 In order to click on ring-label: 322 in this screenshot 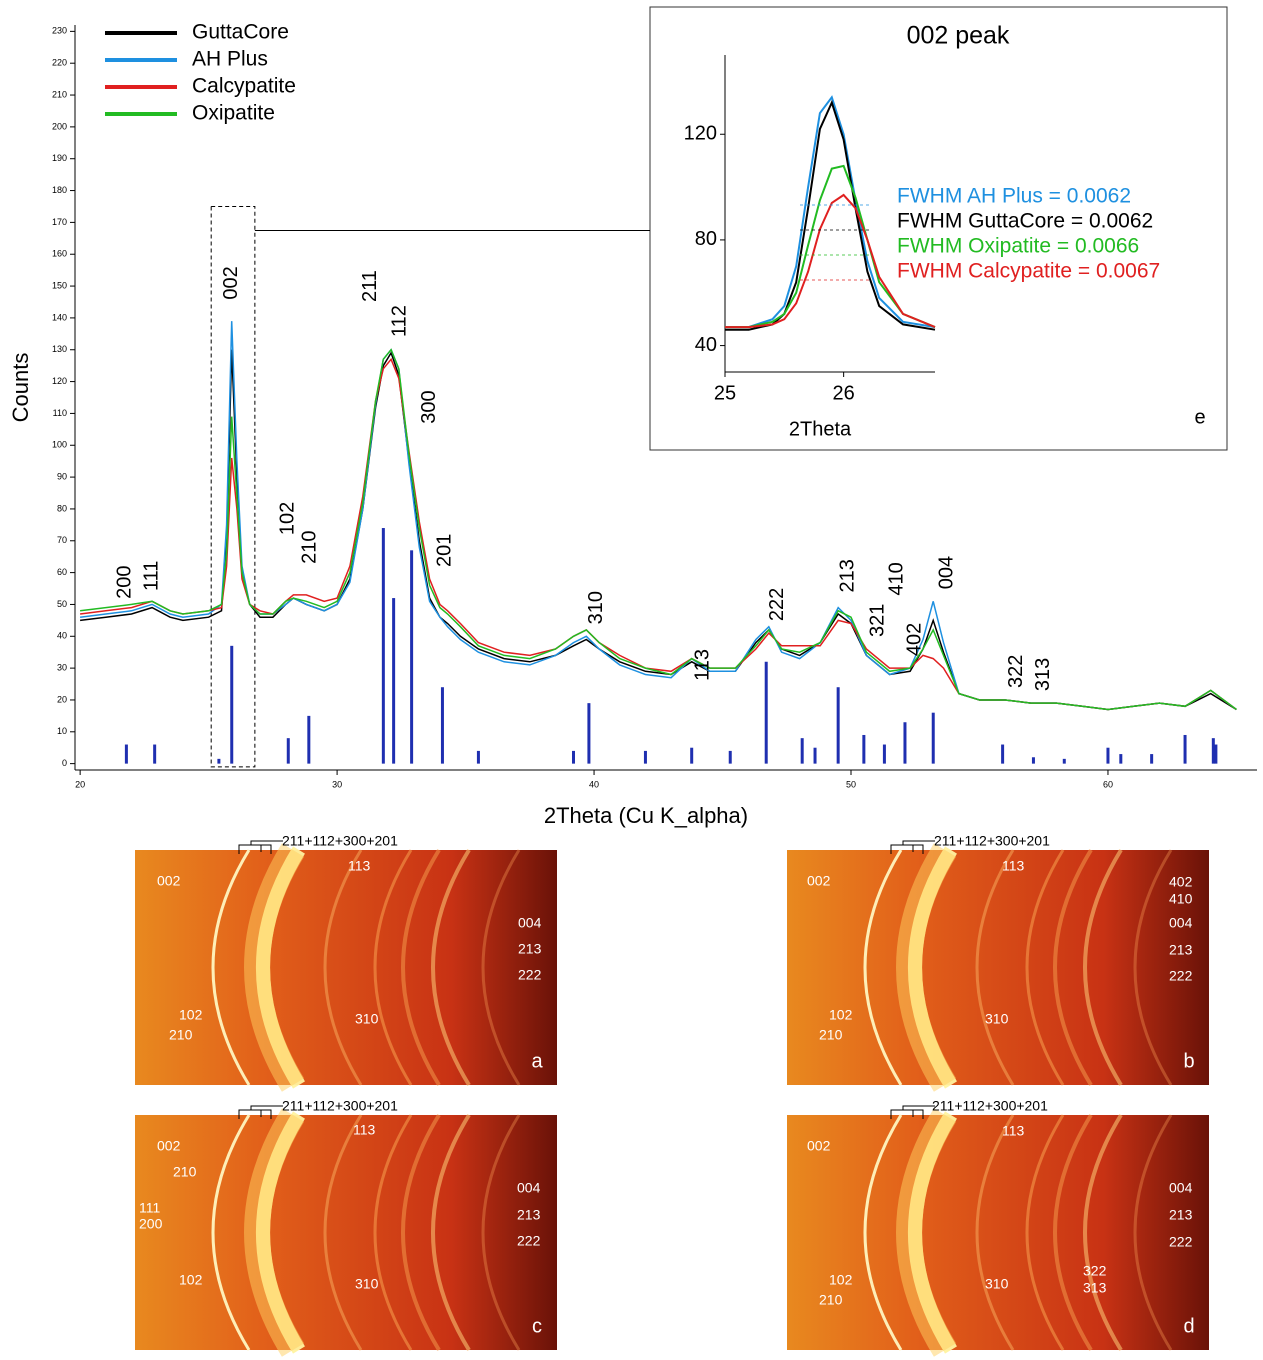, I will do `click(1095, 1271)`.